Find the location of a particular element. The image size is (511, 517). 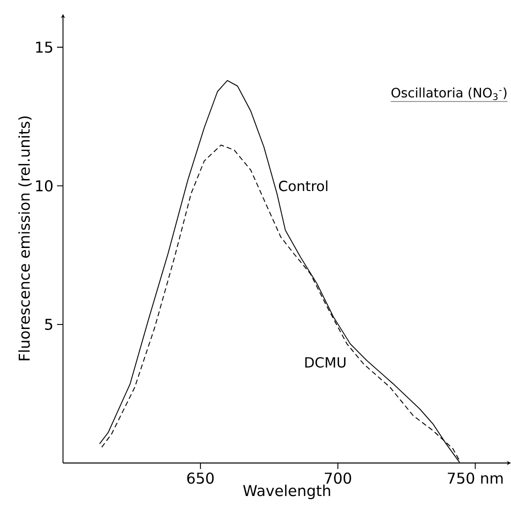

y-tick-label: 10 is located at coordinates (44, 186).